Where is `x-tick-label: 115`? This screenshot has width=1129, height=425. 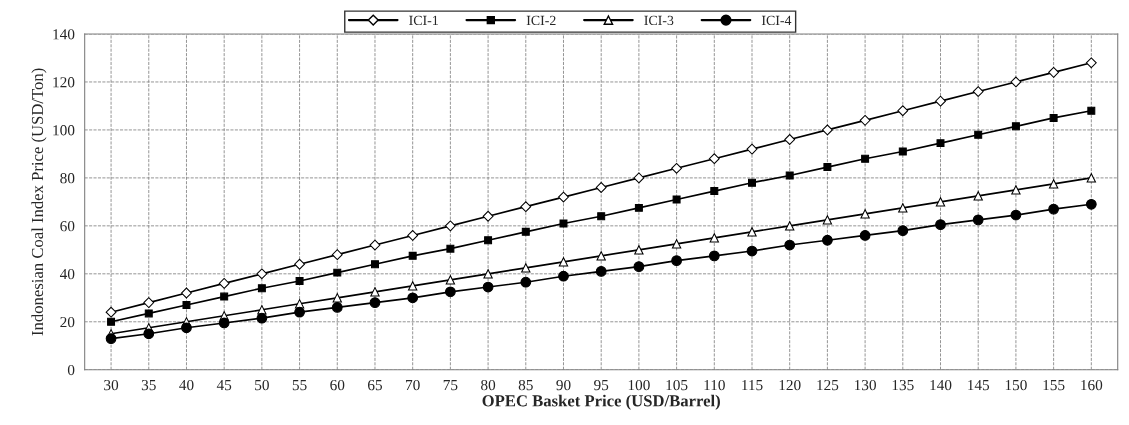 x-tick-label: 115 is located at coordinates (752, 385).